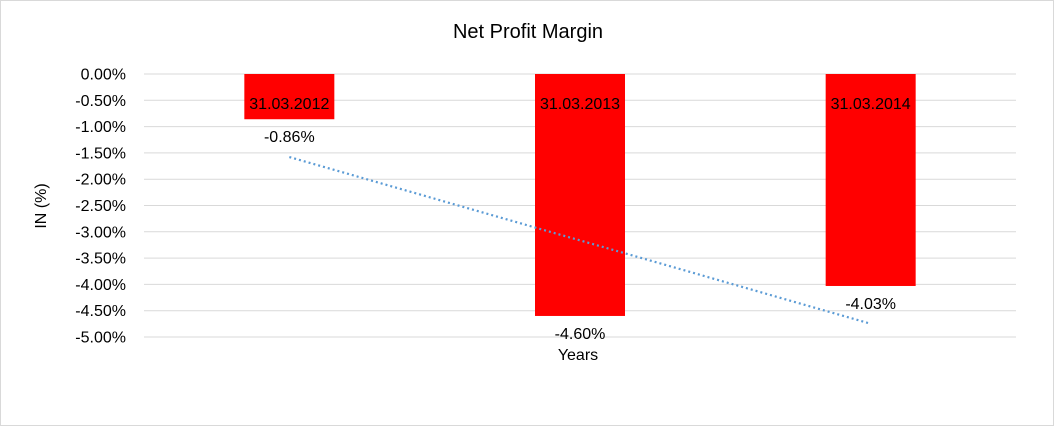 Image resolution: width=1054 pixels, height=430 pixels. Describe the element at coordinates (41, 205) in the screenshot. I see `y-axis-title: IN (%)` at that location.